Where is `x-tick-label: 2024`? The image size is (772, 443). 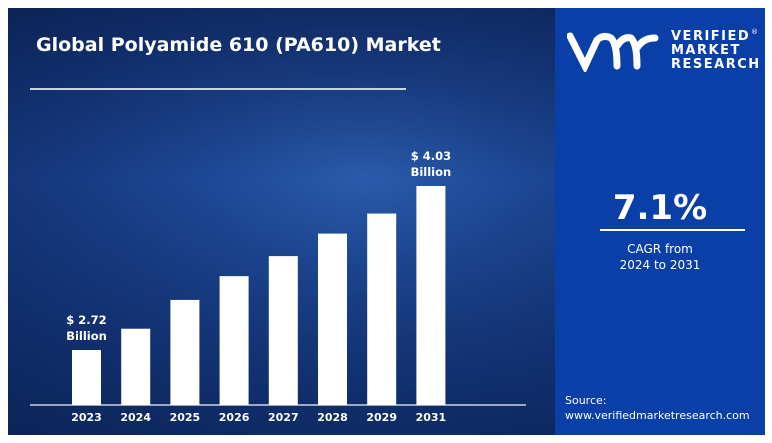 x-tick-label: 2024 is located at coordinates (135, 417).